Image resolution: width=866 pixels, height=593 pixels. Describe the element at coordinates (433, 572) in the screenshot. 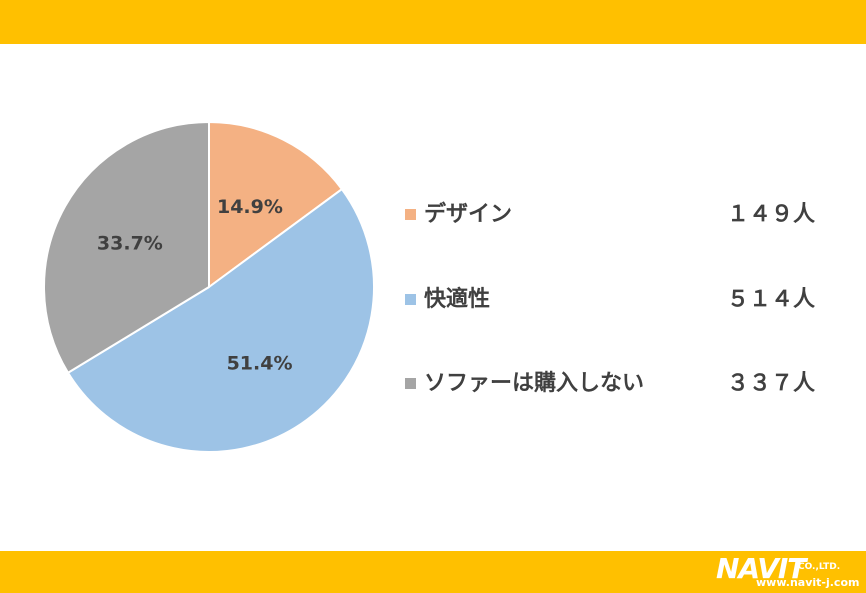

I see `bottom-banner` at that location.